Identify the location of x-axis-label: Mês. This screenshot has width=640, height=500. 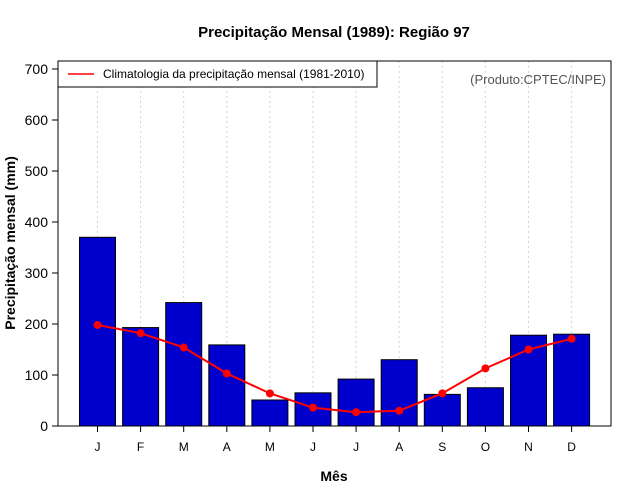
(333, 476).